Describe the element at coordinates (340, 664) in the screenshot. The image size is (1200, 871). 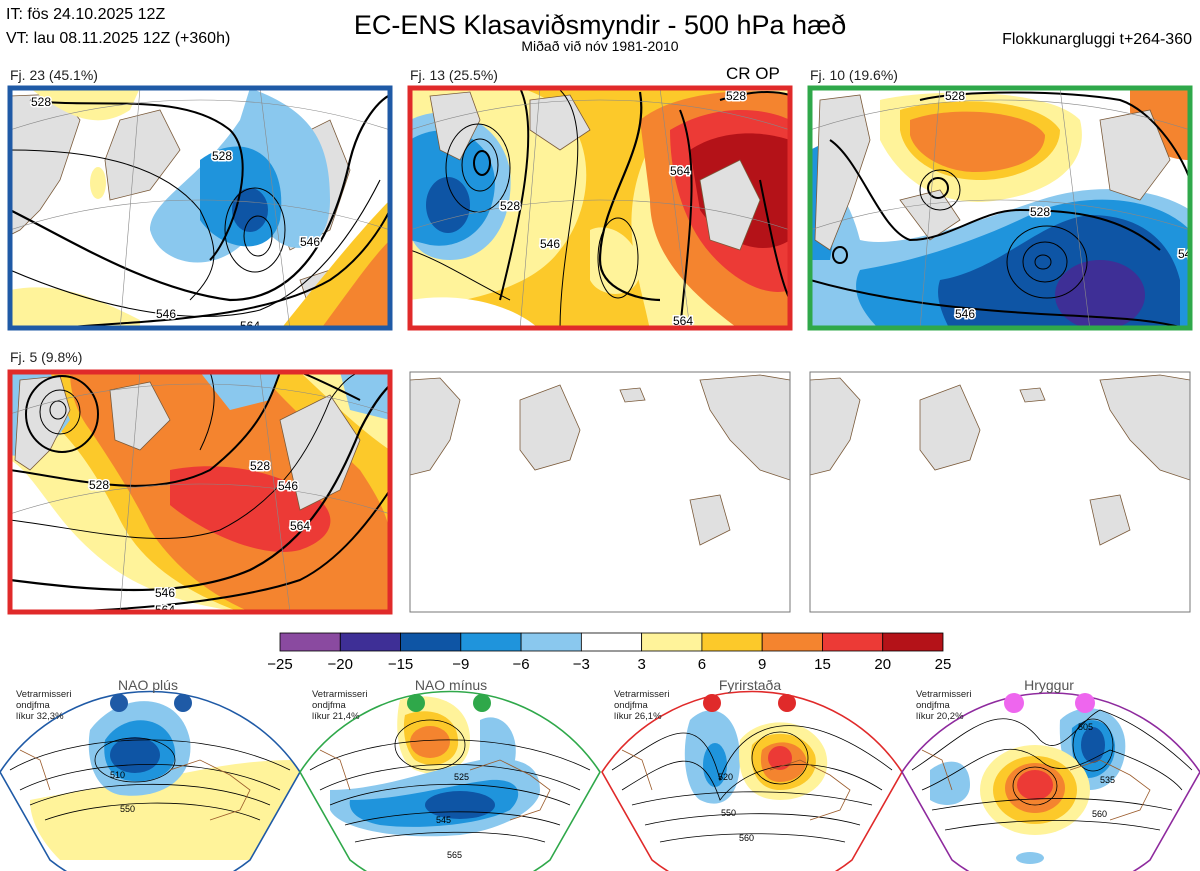
I see `colorbar-tick-label: −20` at that location.